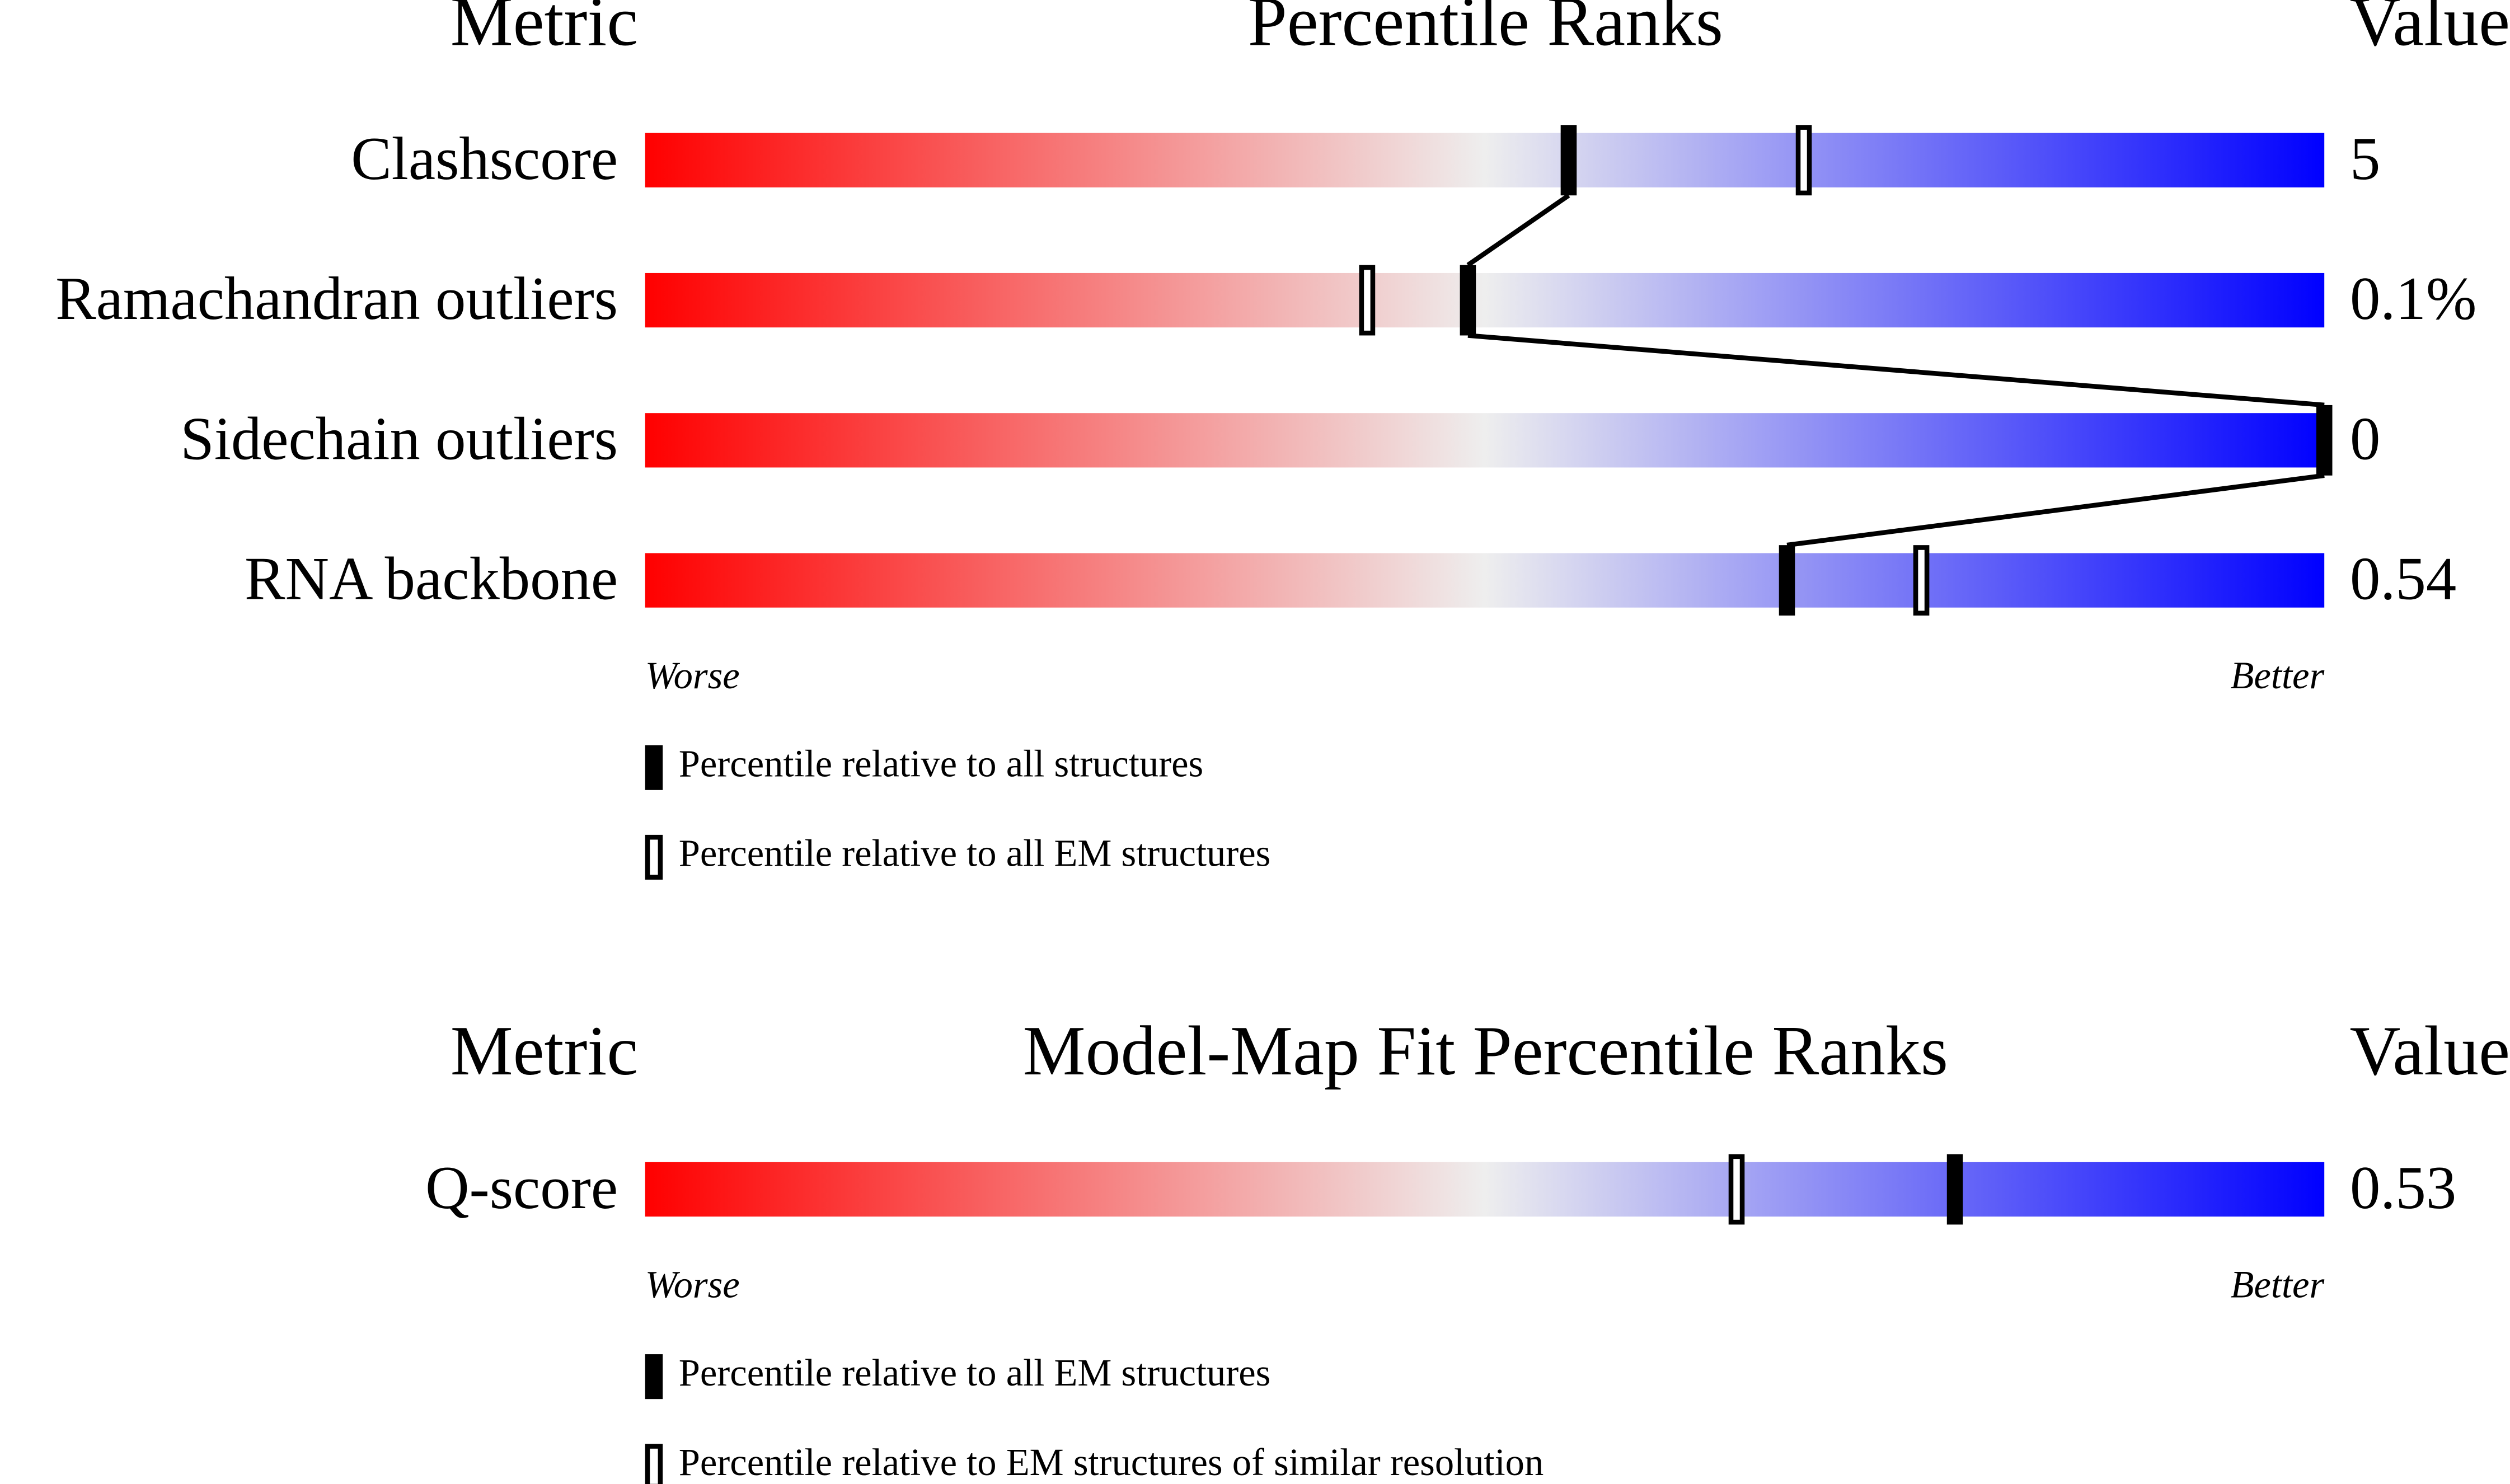 The width and height of the screenshot is (2510, 1484). What do you see at coordinates (1485, 30) in the screenshot?
I see `chart-title: Percentile Ranks` at bounding box center [1485, 30].